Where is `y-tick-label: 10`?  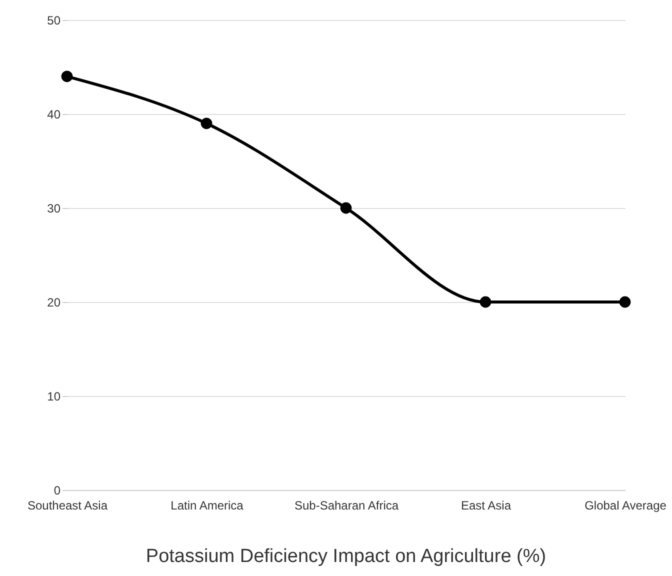
y-tick-label: 10 is located at coordinates (54, 397).